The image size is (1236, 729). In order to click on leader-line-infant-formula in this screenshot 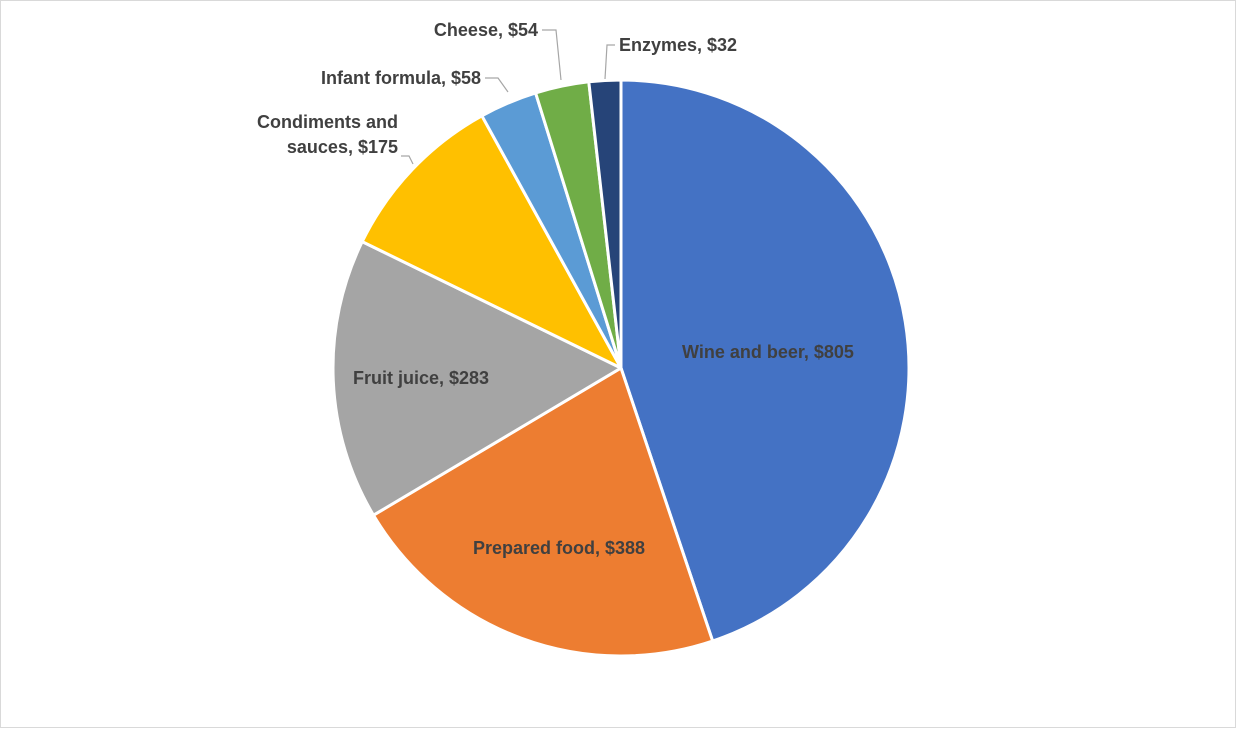, I will do `click(497, 85)`.